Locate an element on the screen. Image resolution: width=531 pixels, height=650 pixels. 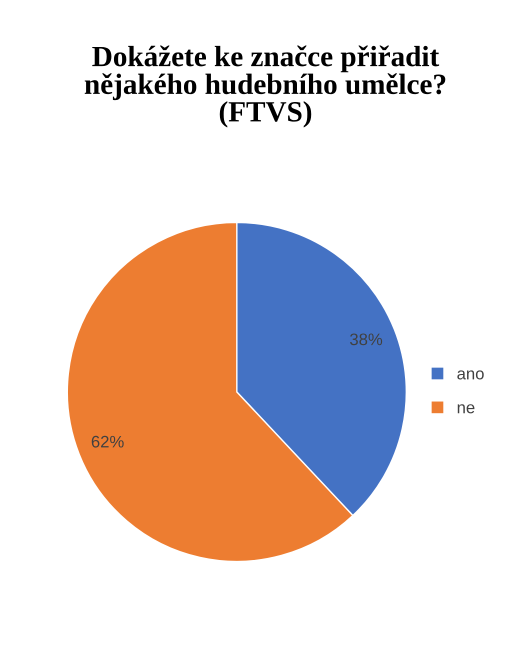
legend-label: ano is located at coordinates (470, 375).